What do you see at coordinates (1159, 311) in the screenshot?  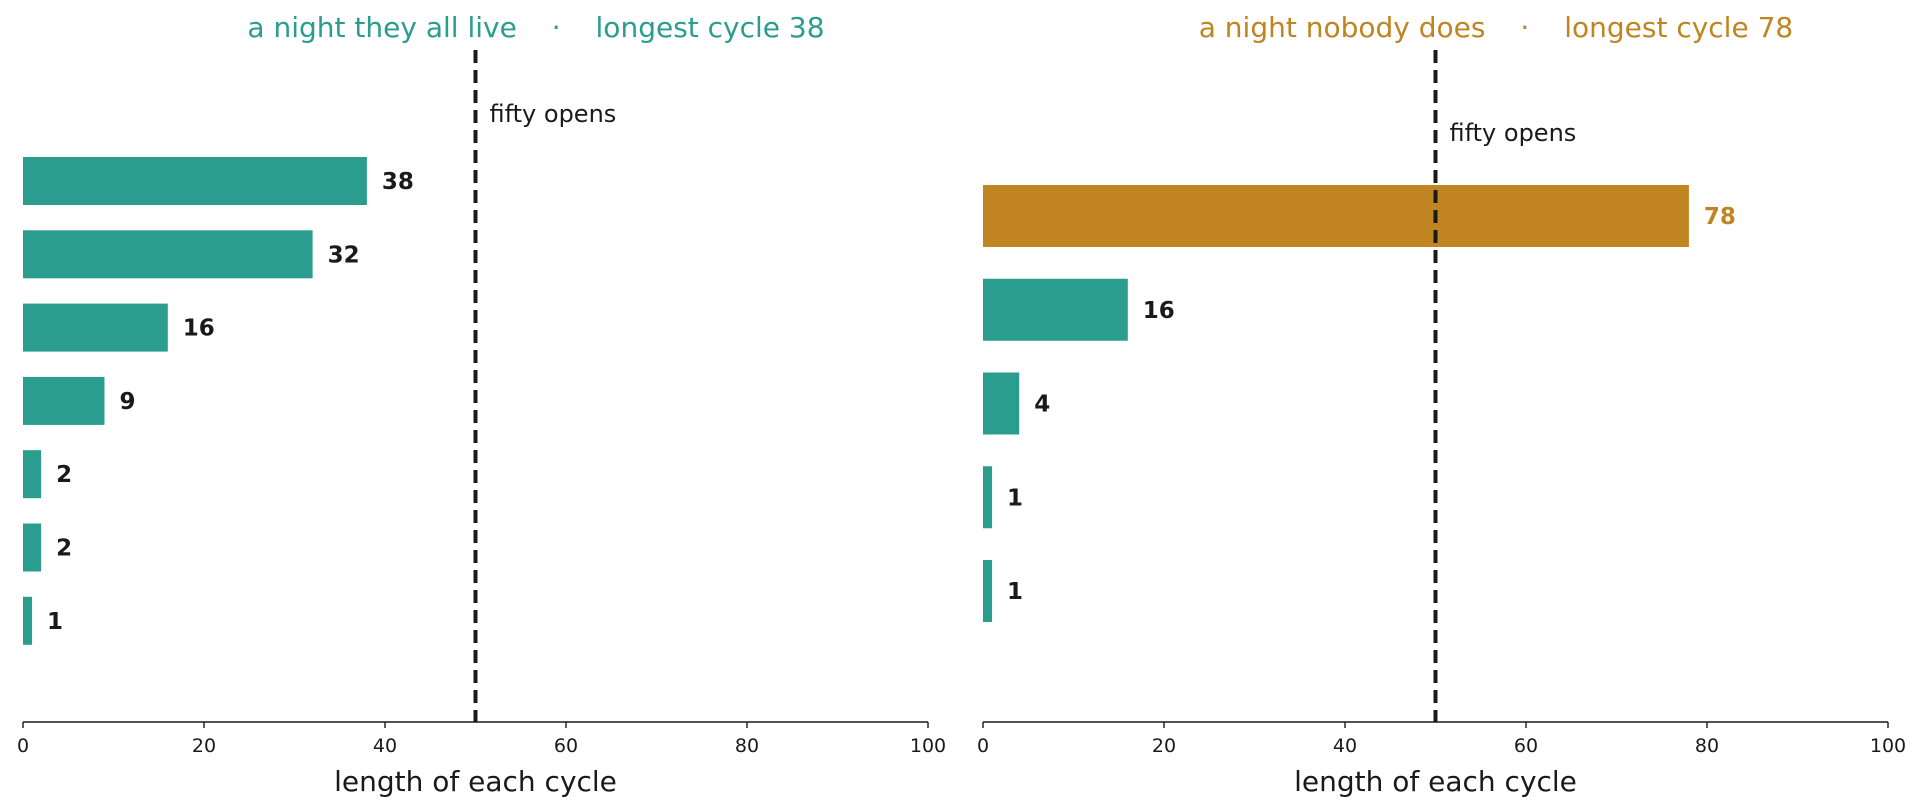 I see `bar-value-label-1: 16` at bounding box center [1159, 311].